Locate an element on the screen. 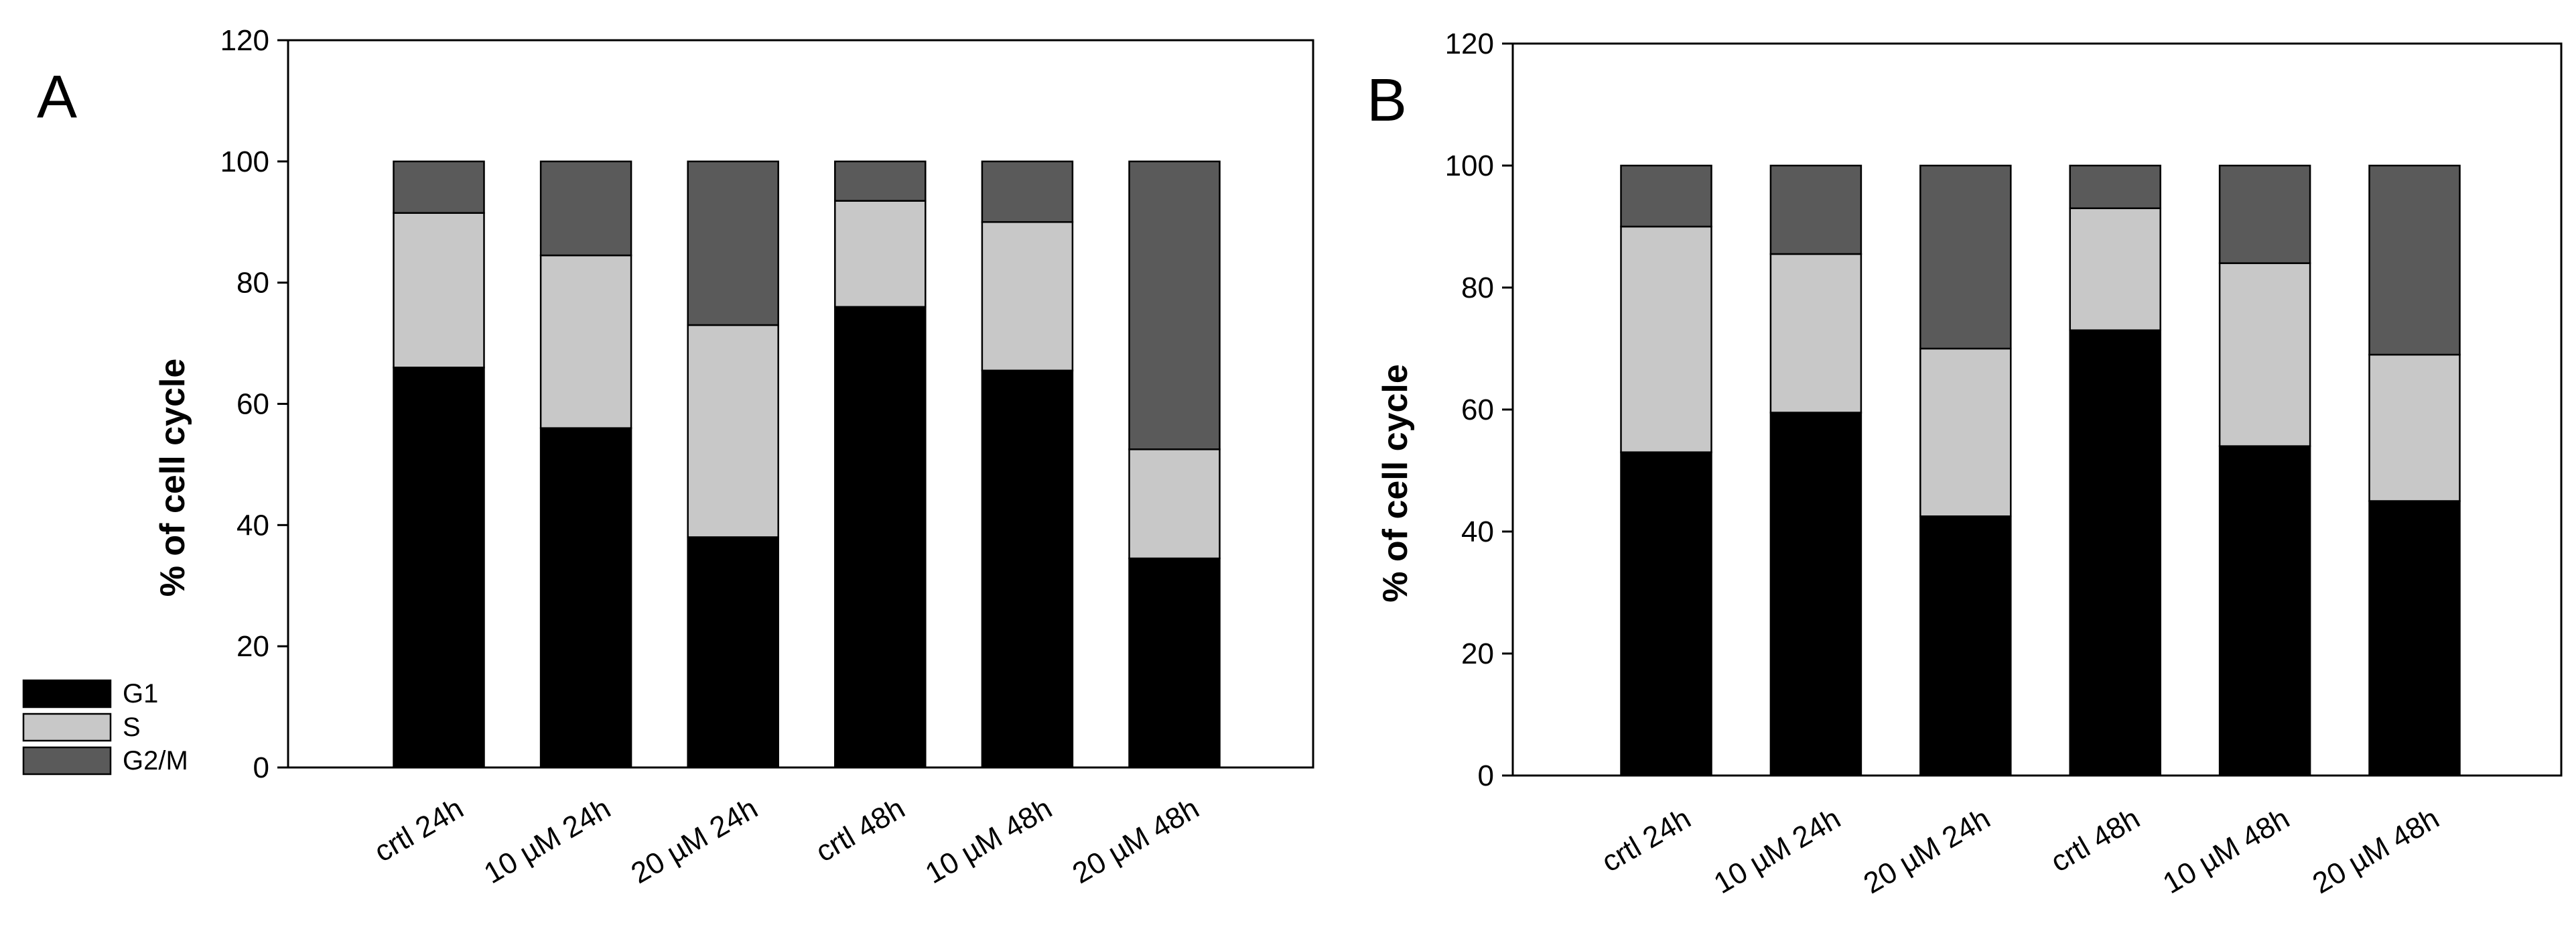 The width and height of the screenshot is (2576, 925). panel-a-x-tick-label: 10 µM 24h is located at coordinates (547, 841).